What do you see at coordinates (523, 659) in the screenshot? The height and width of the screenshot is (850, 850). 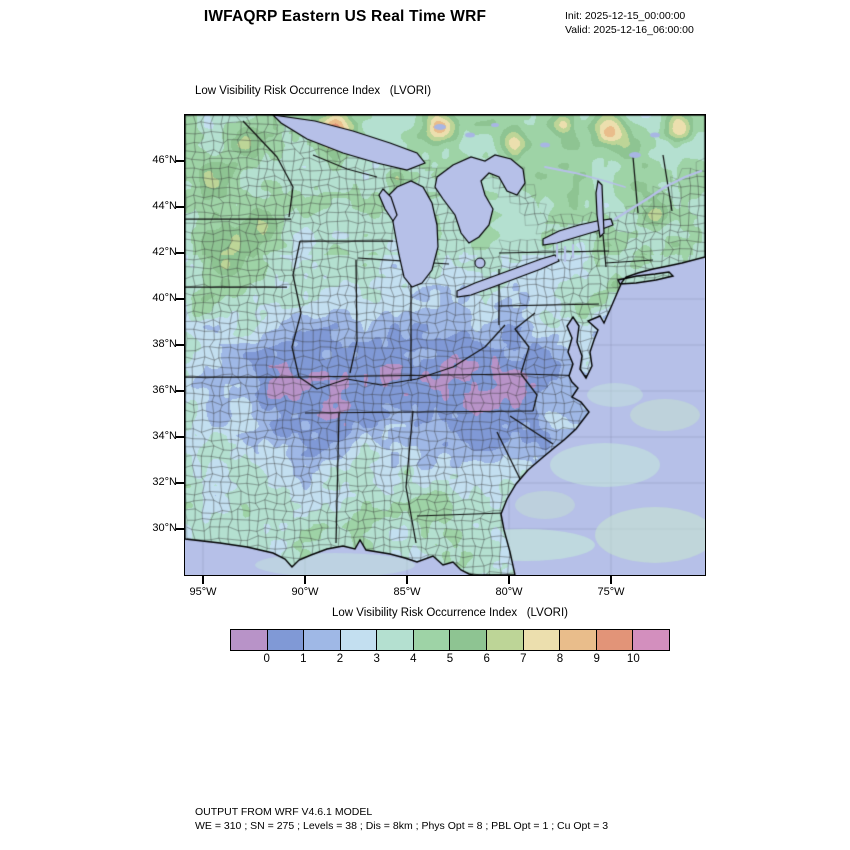 I see `colorbar-tick-label: 7` at bounding box center [523, 659].